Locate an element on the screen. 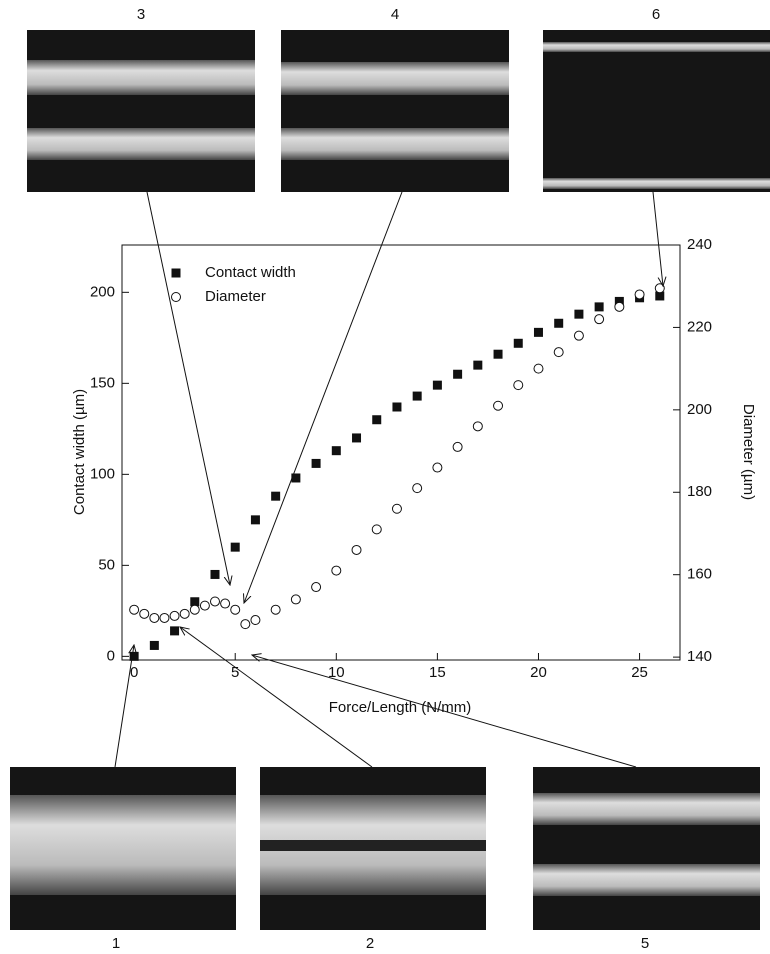 The image size is (770, 954). y-tick-label: 100 is located at coordinates (102, 473).